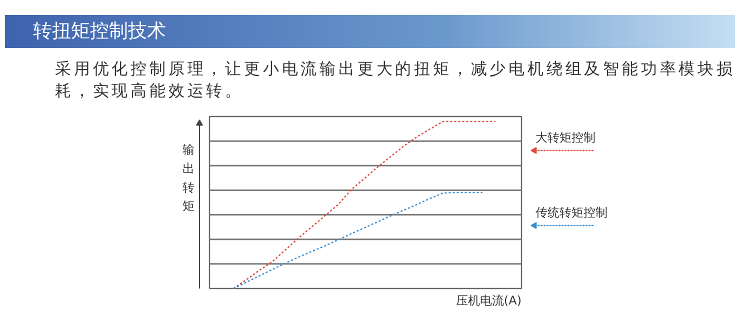 The width and height of the screenshot is (750, 334). Describe the element at coordinates (489, 301) in the screenshot. I see `x-axis-title: 压机电流(A)` at that location.